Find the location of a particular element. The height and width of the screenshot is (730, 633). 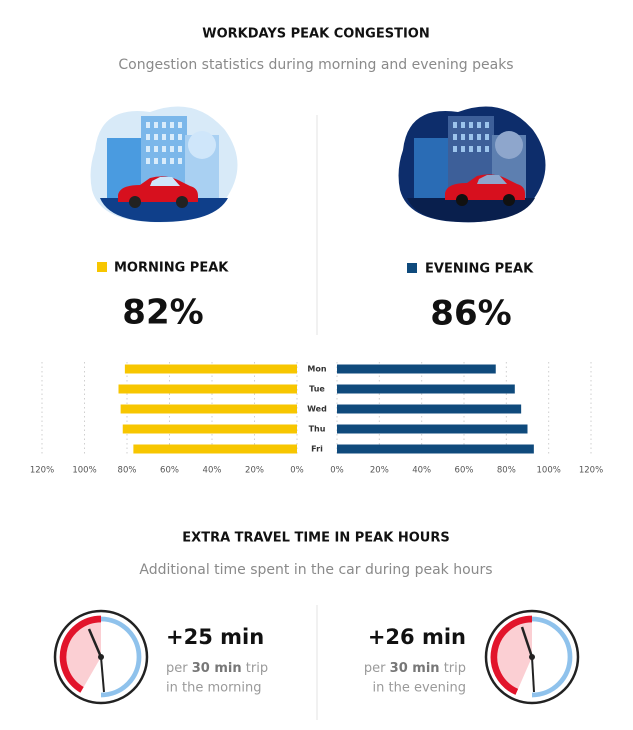

section-title: EXTRA TRAVEL TIME IN PEAK HOURS is located at coordinates (315, 538).